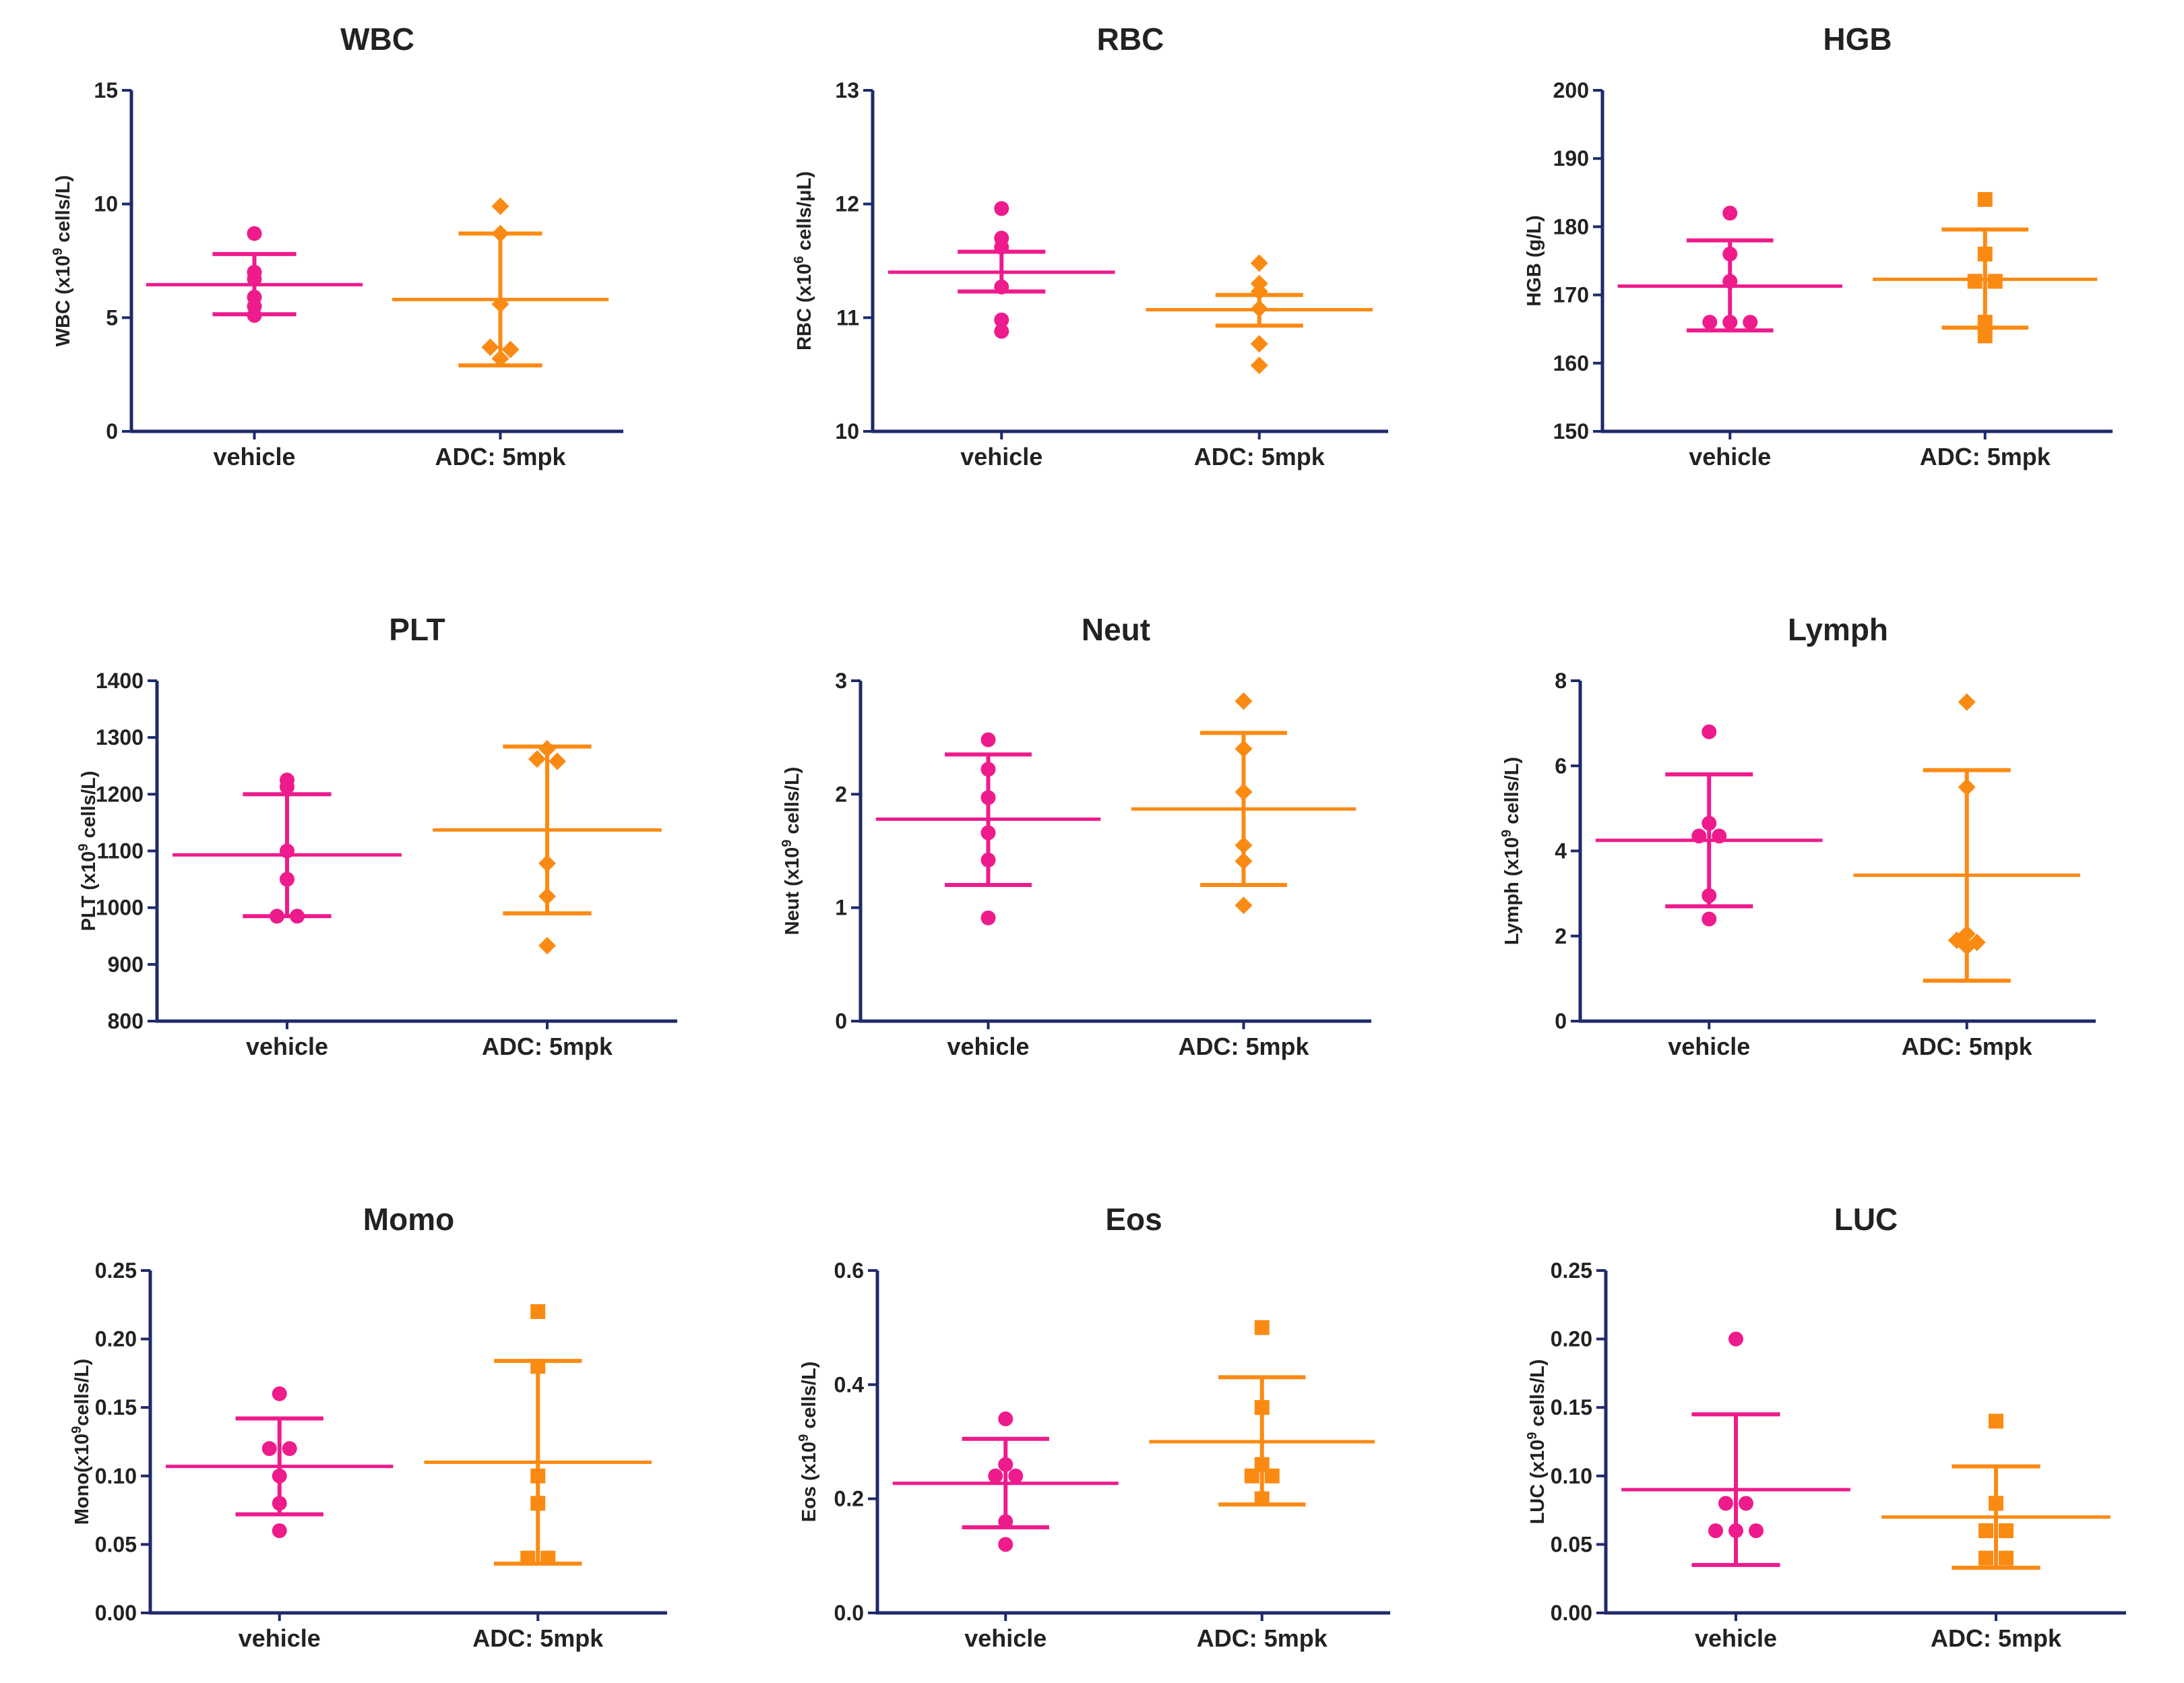  I want to click on chart-title: Lymph, so click(1838, 629).